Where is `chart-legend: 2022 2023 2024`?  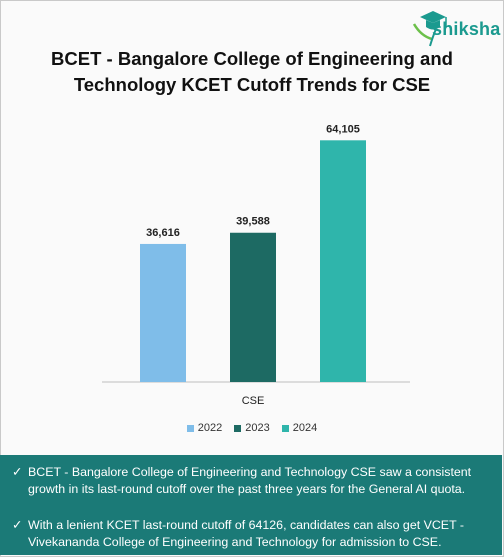 chart-legend: 2022 2023 2024 is located at coordinates (252, 428).